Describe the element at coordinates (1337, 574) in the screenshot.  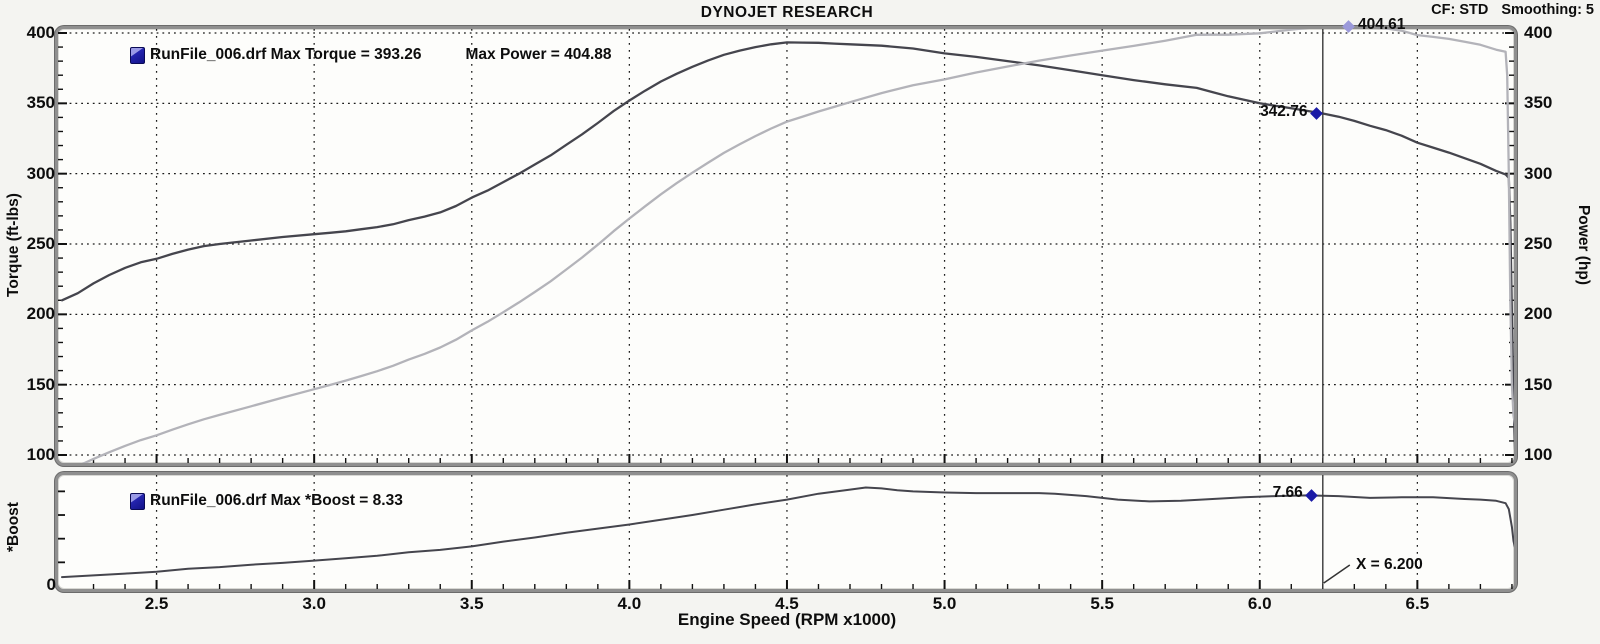
I see `cursor-callout-line` at that location.